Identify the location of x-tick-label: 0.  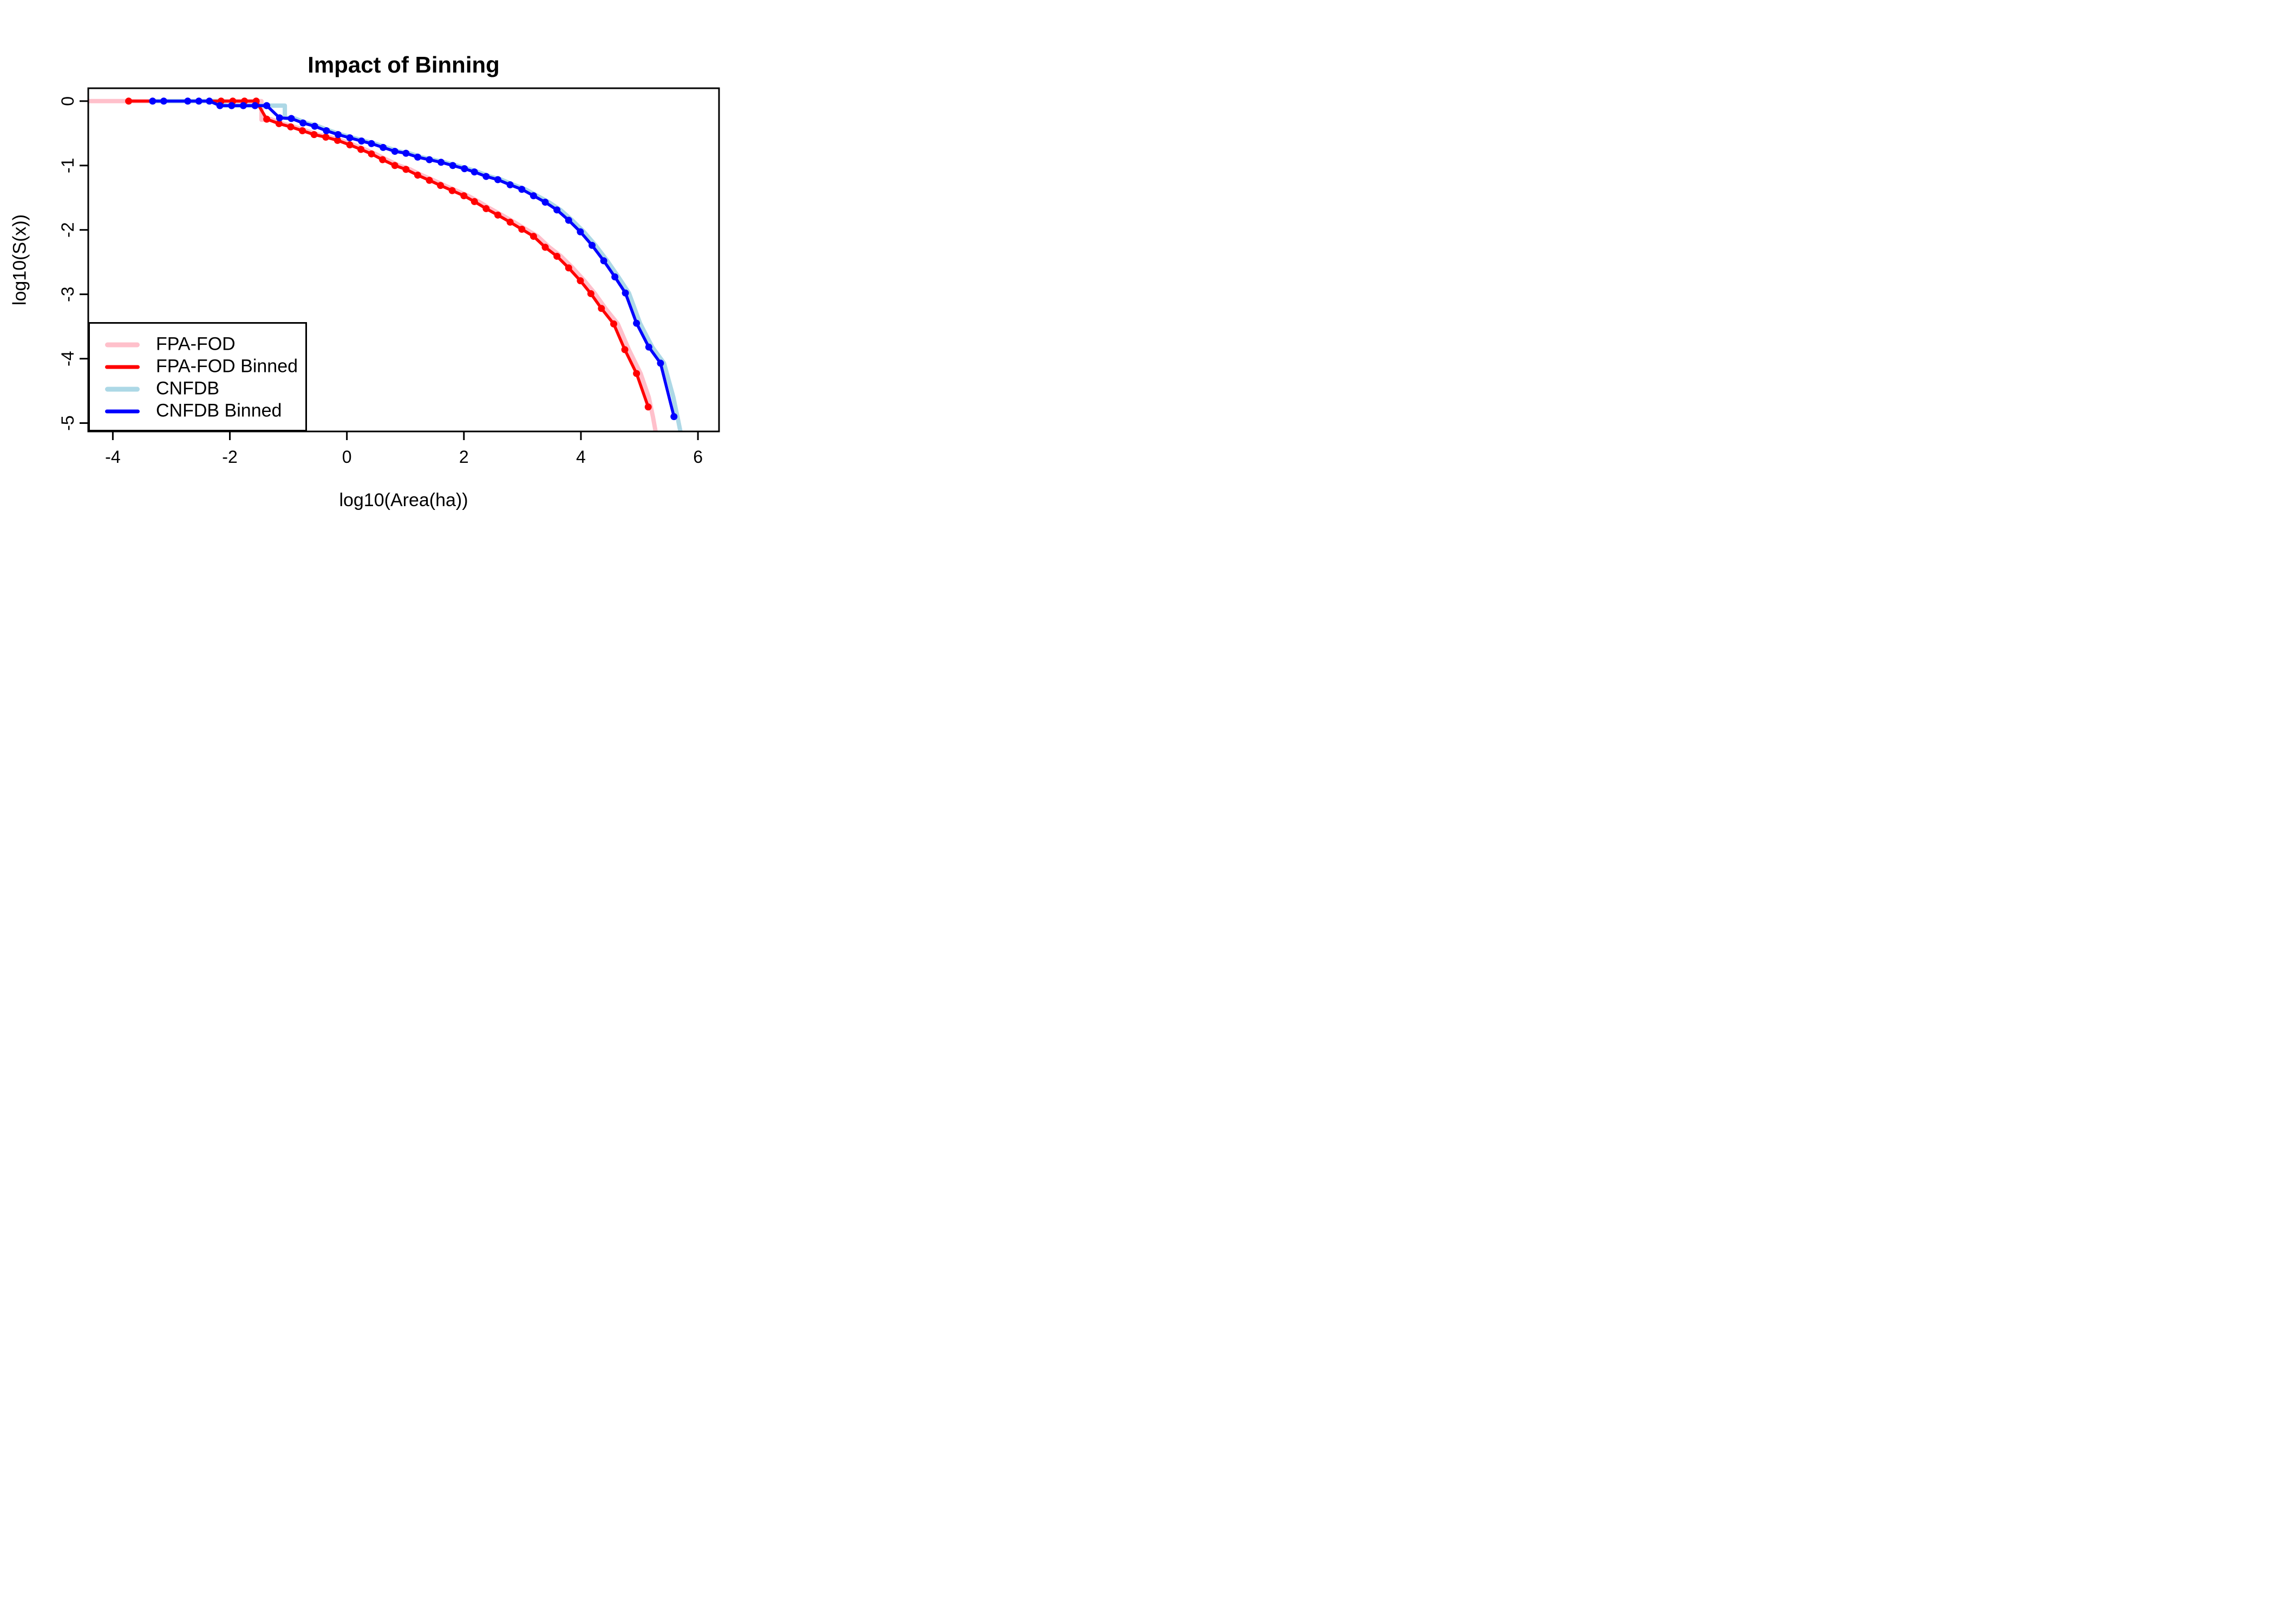
(347, 457).